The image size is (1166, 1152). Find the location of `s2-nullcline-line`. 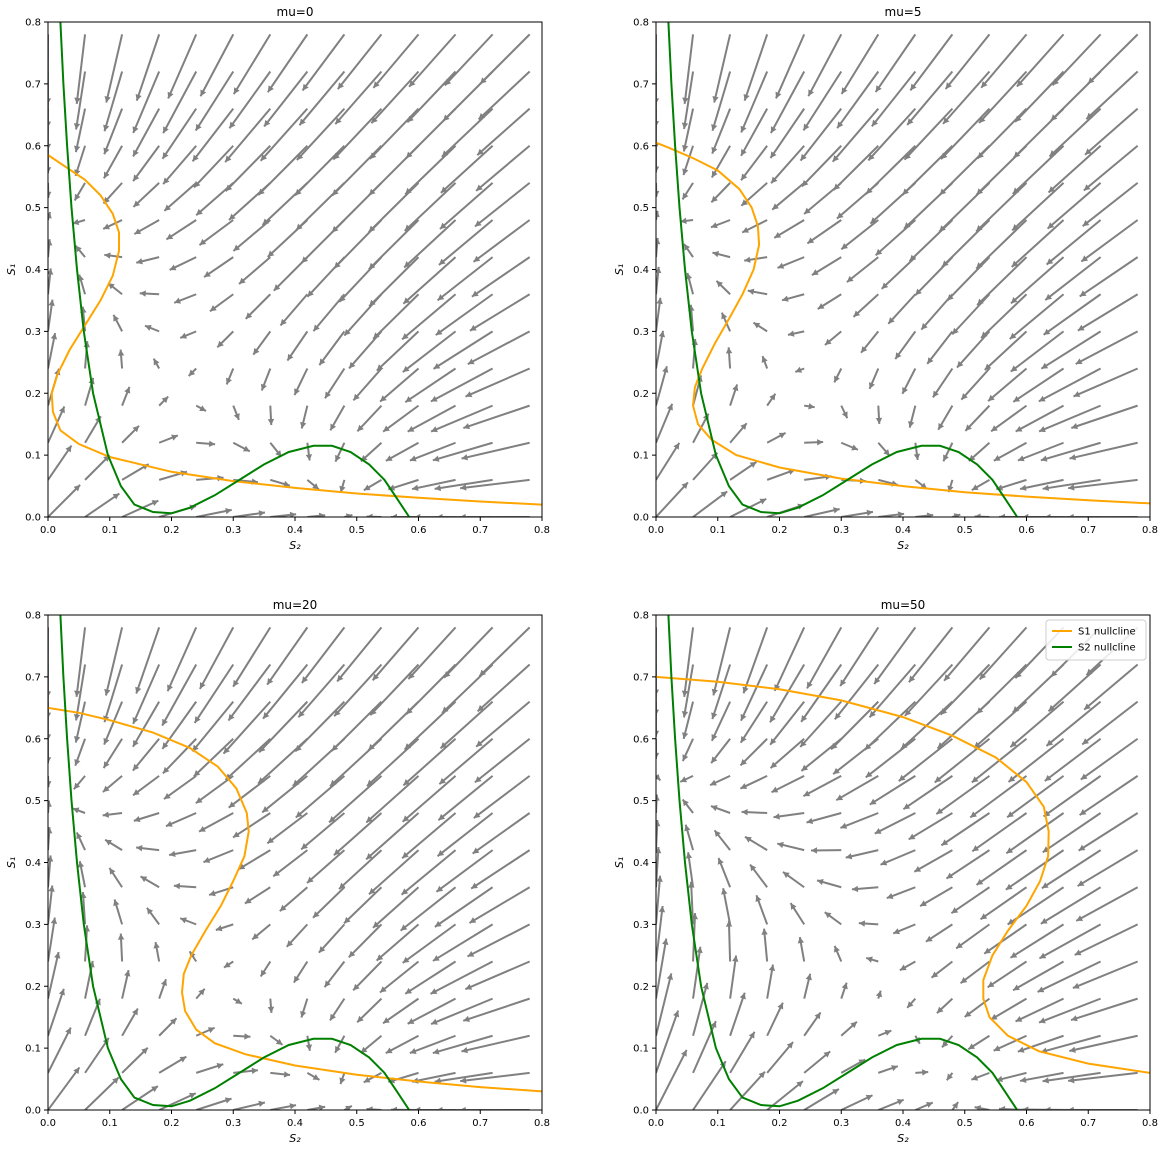

s2-nullcline-line is located at coordinates (843, 862).